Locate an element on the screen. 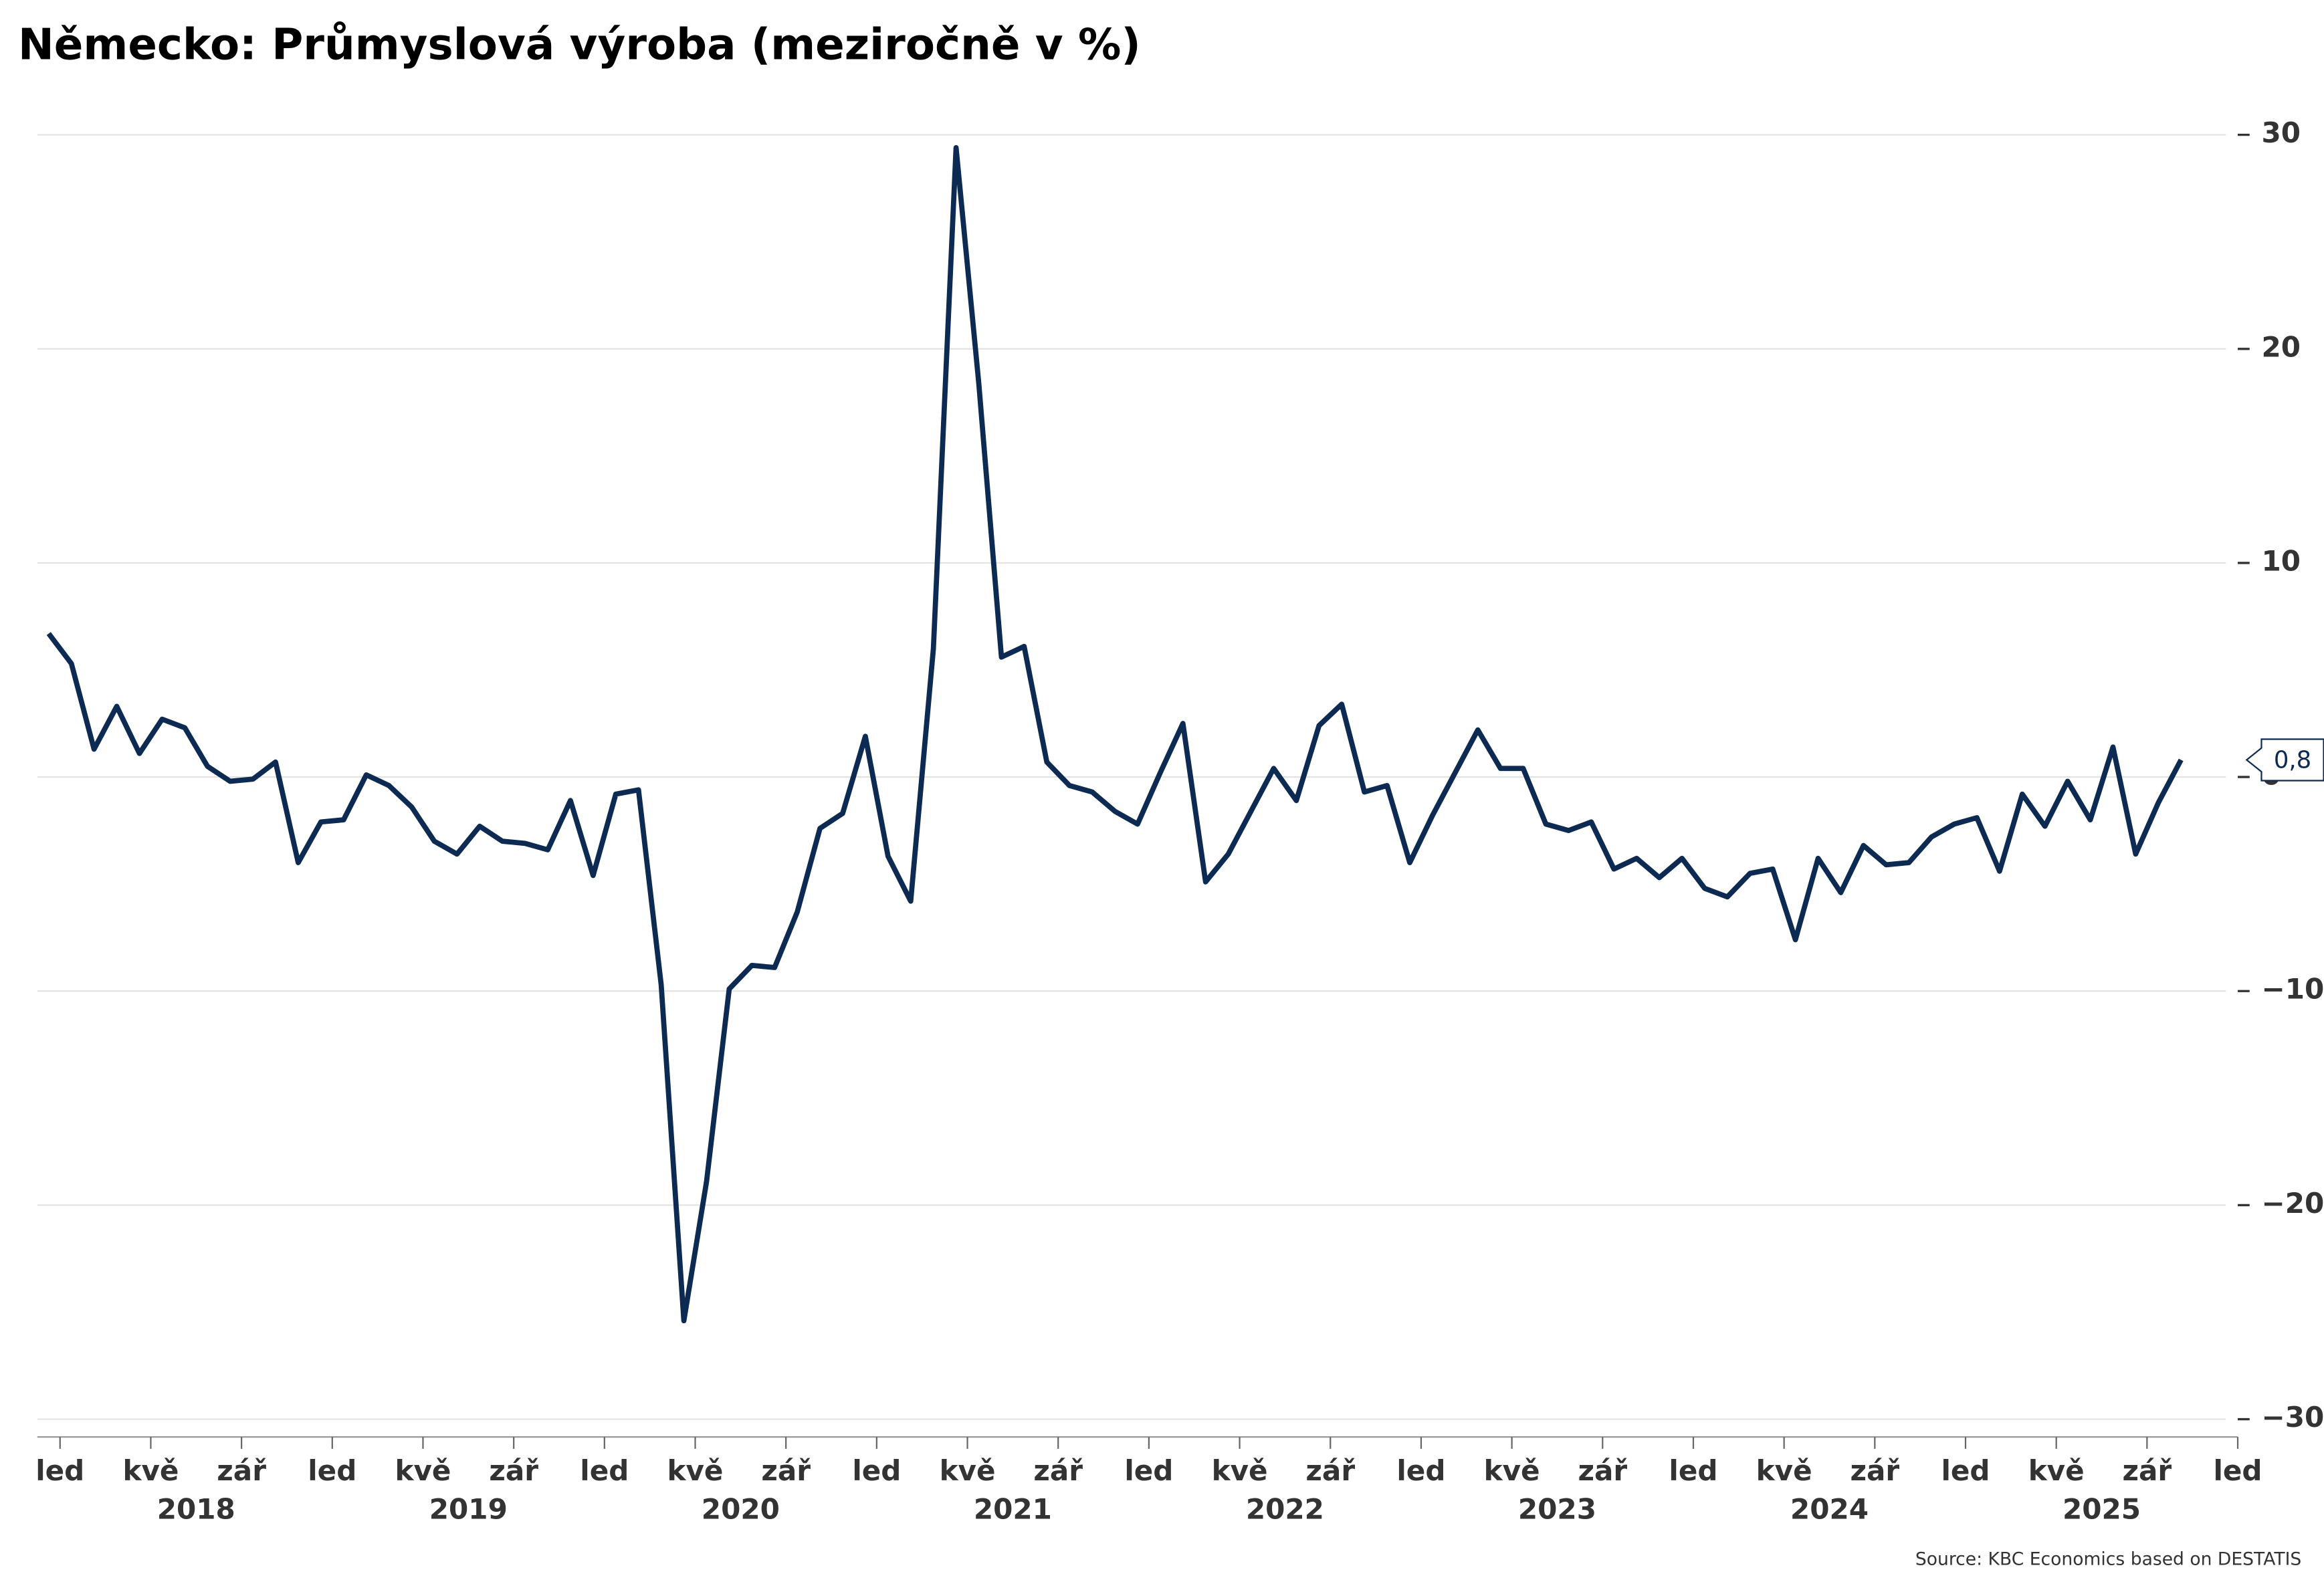  y-tick-label: 20 is located at coordinates (2281, 346).